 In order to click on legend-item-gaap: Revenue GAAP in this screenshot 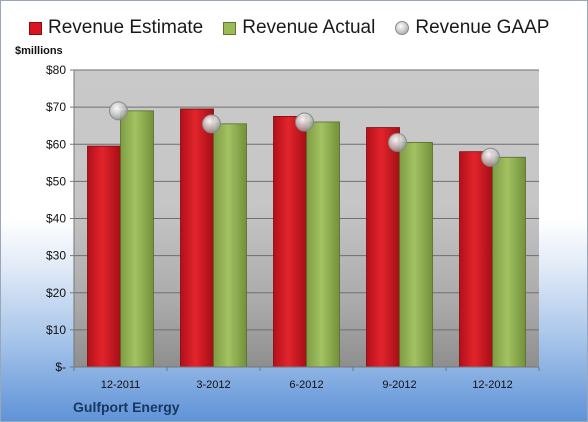, I will do `click(472, 28)`.